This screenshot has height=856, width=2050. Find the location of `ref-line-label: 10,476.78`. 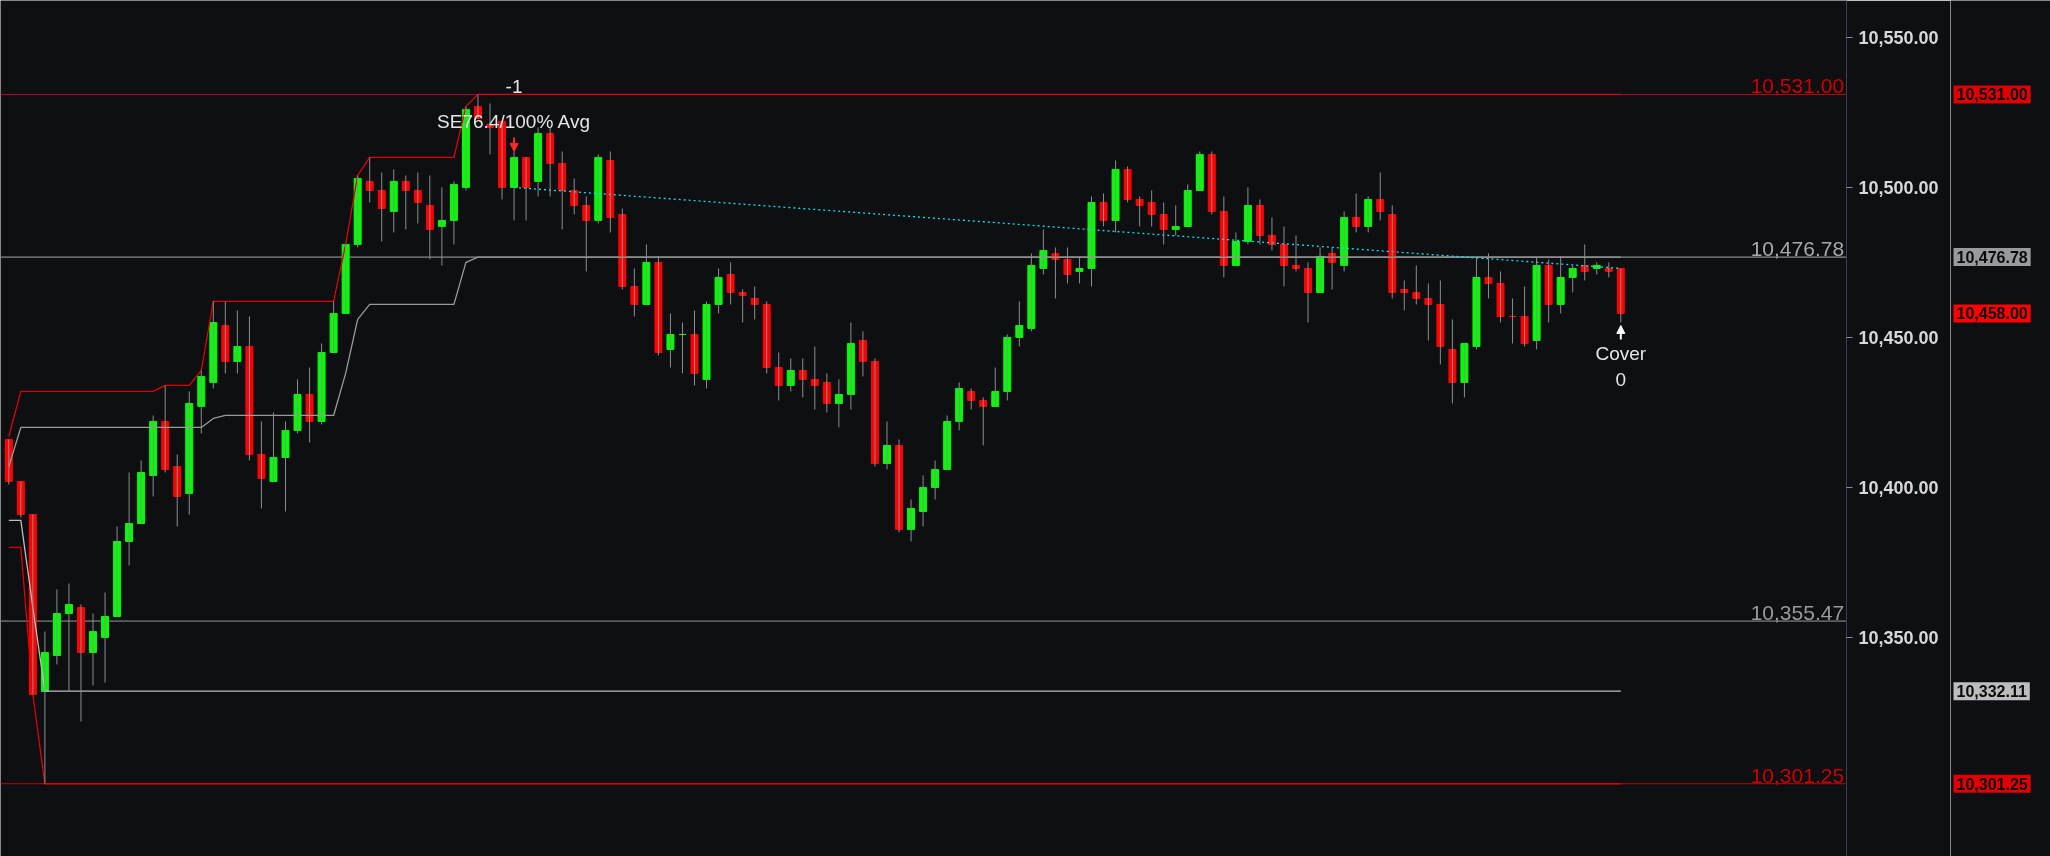

ref-line-label: 10,476.78 is located at coordinates (1797, 249).